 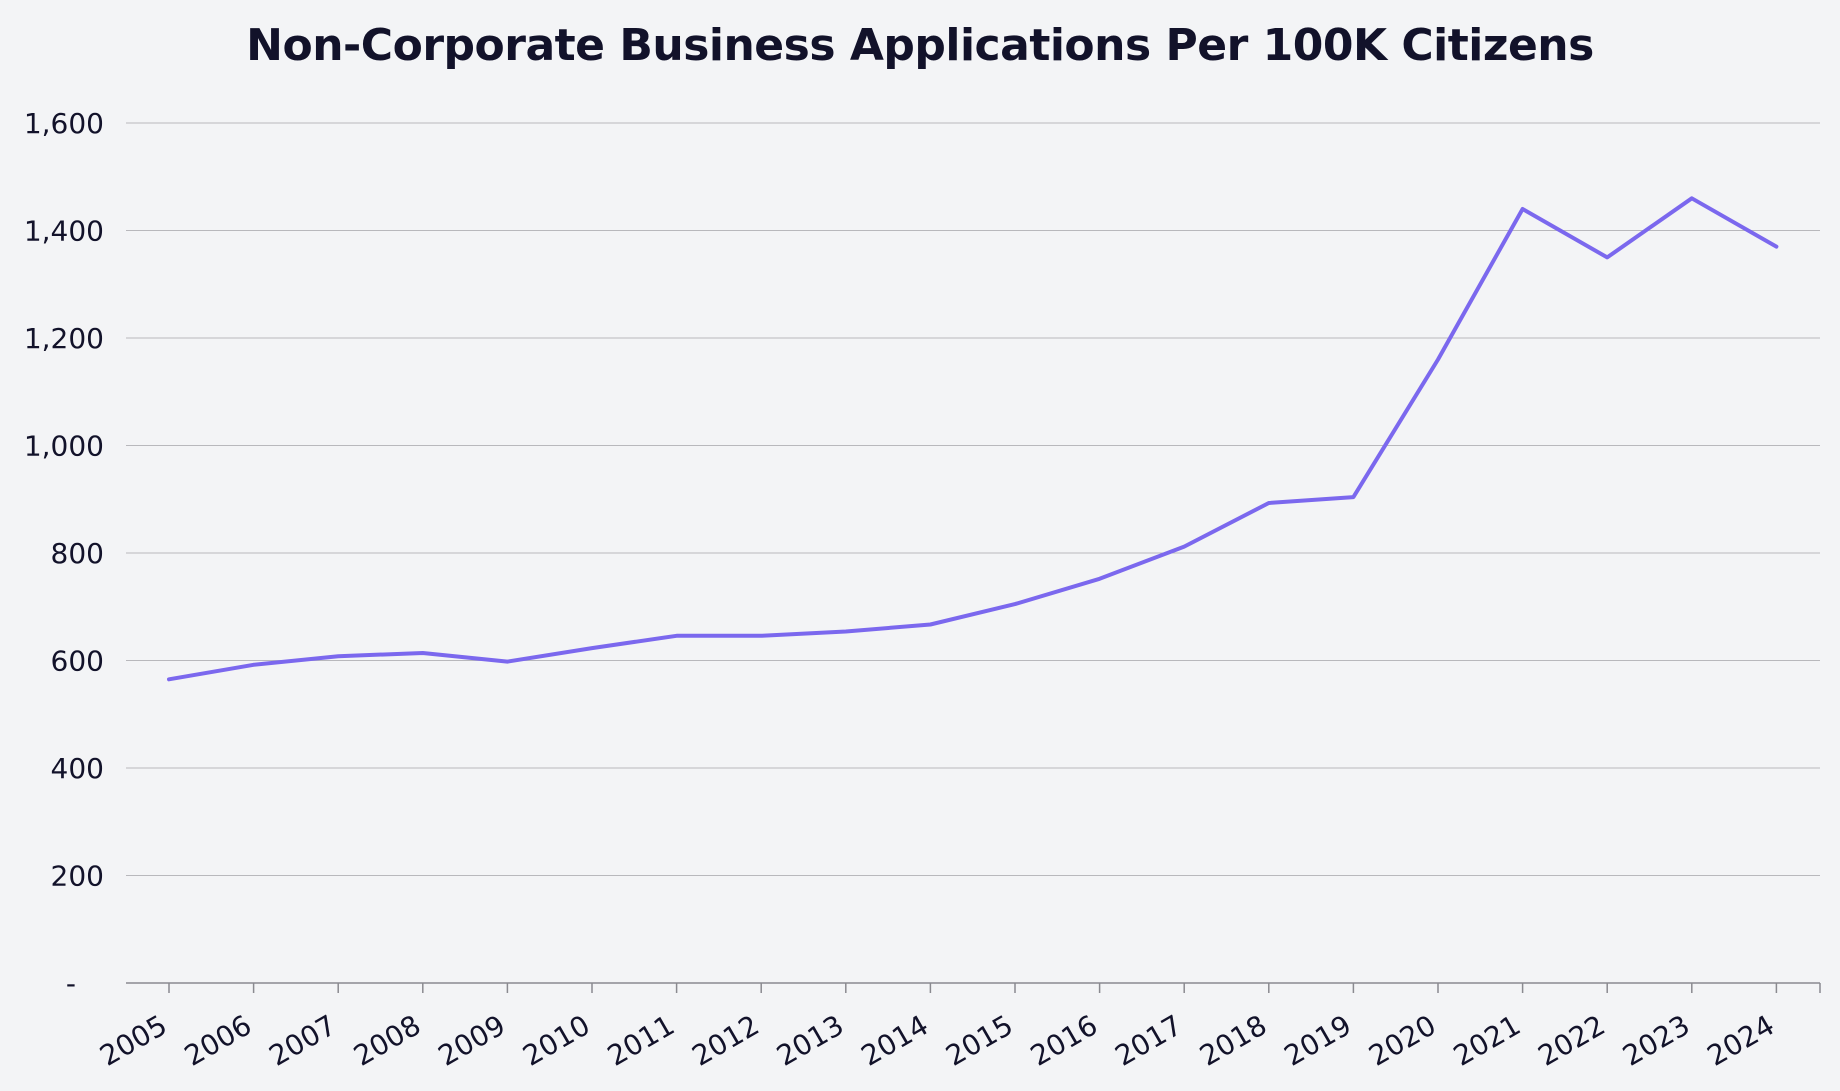 What do you see at coordinates (387, 1040) in the screenshot?
I see `x-tick-label: 2008` at bounding box center [387, 1040].